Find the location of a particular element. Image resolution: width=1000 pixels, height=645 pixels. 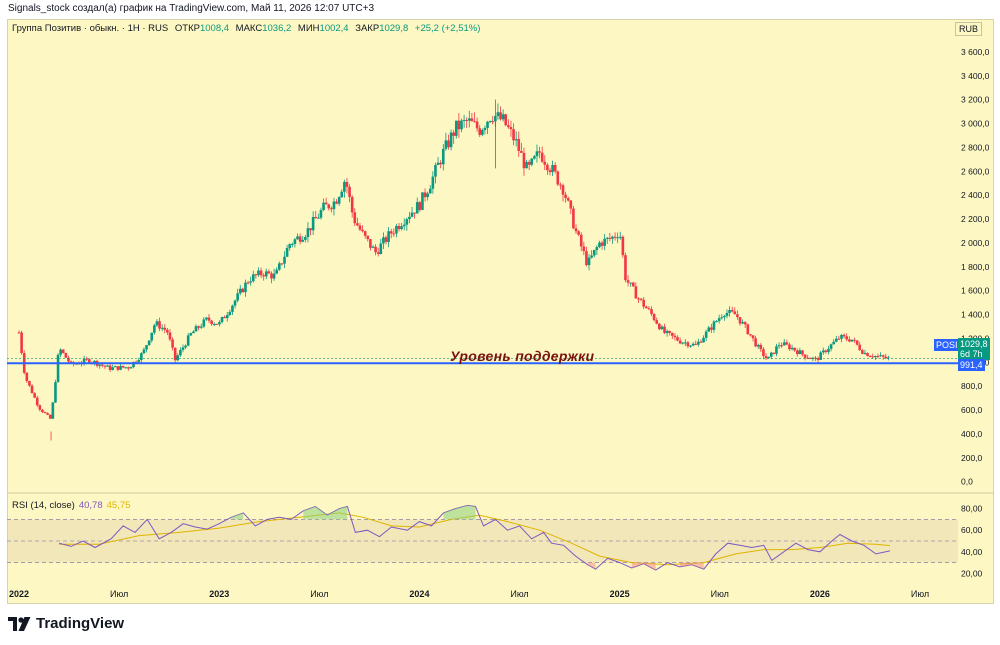

legend-high-value: 1036,2 is located at coordinates (277, 28).